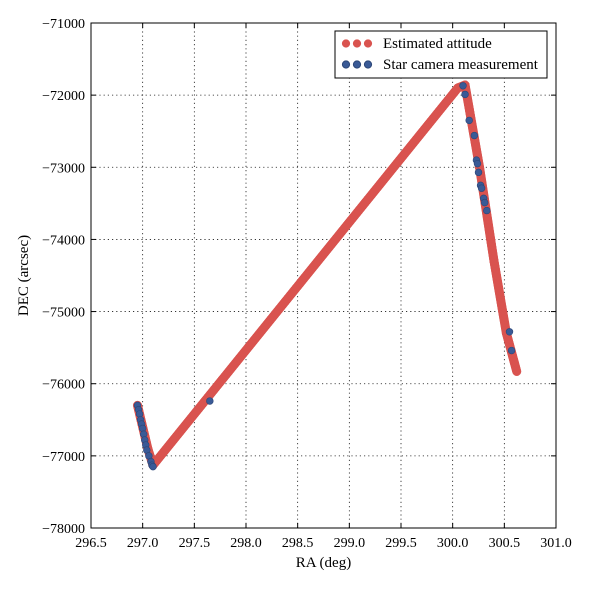 The image size is (590, 592). What do you see at coordinates (323, 563) in the screenshot?
I see `x-axis-label: RA (deg)` at bounding box center [323, 563].